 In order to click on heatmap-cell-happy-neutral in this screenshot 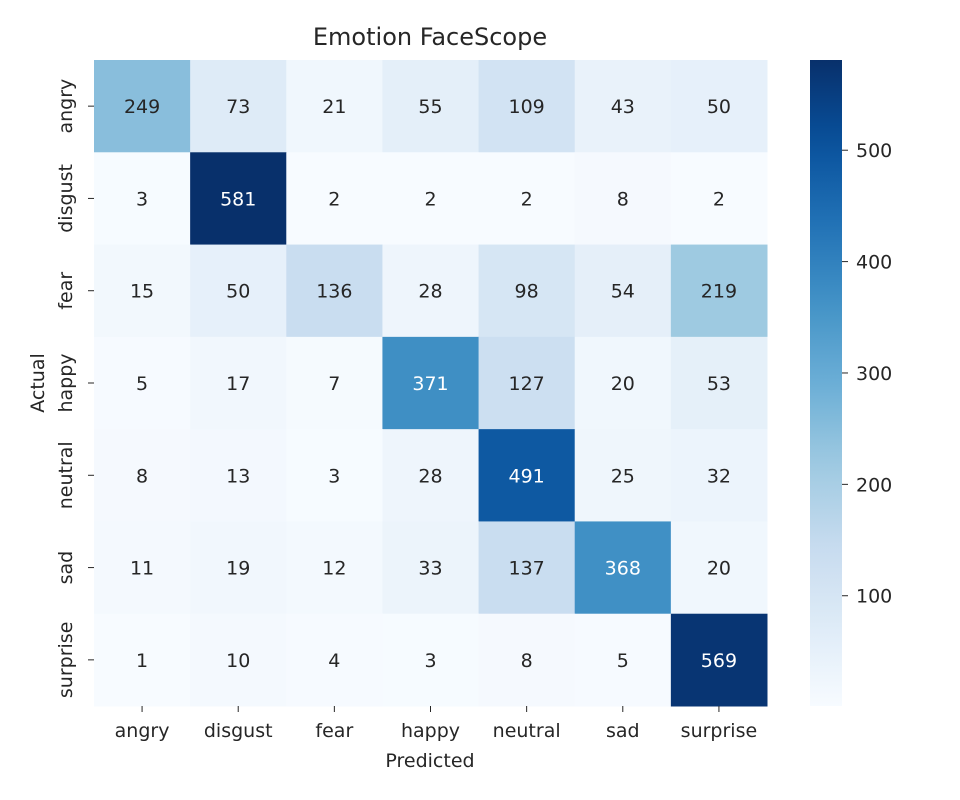, I will do `click(527, 383)`.